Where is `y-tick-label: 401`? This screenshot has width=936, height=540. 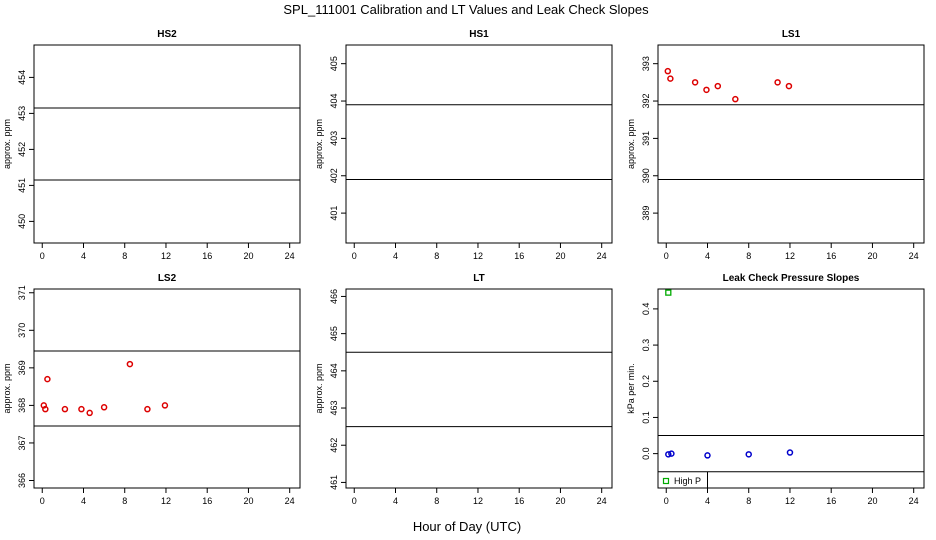 y-tick-label: 401 is located at coordinates (334, 213).